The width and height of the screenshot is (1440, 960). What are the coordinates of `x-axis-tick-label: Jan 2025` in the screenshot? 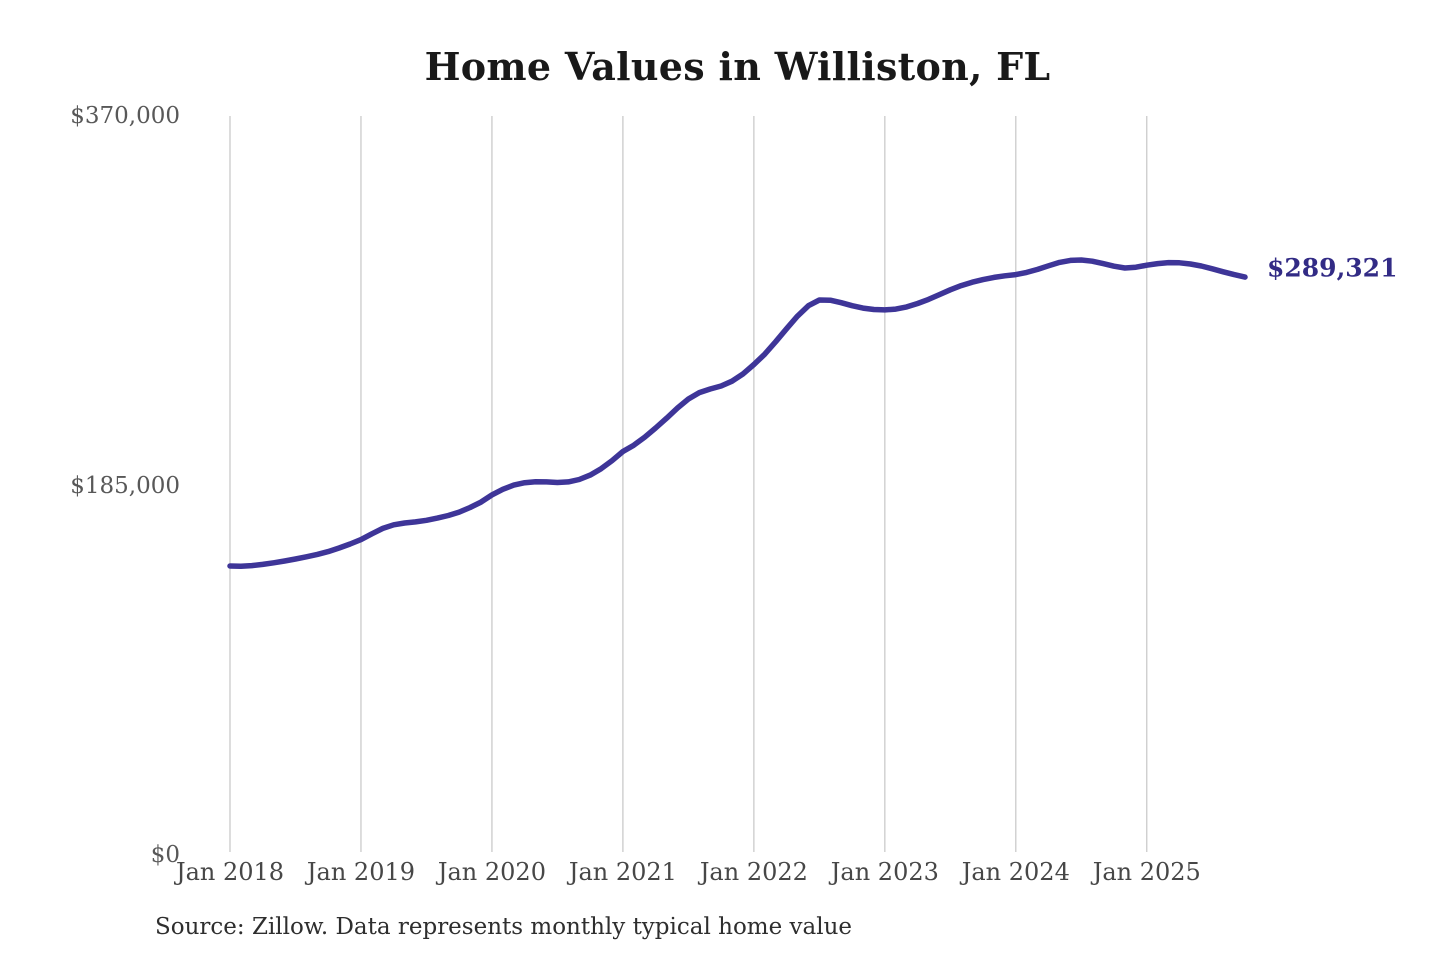 It's located at (1146, 872).